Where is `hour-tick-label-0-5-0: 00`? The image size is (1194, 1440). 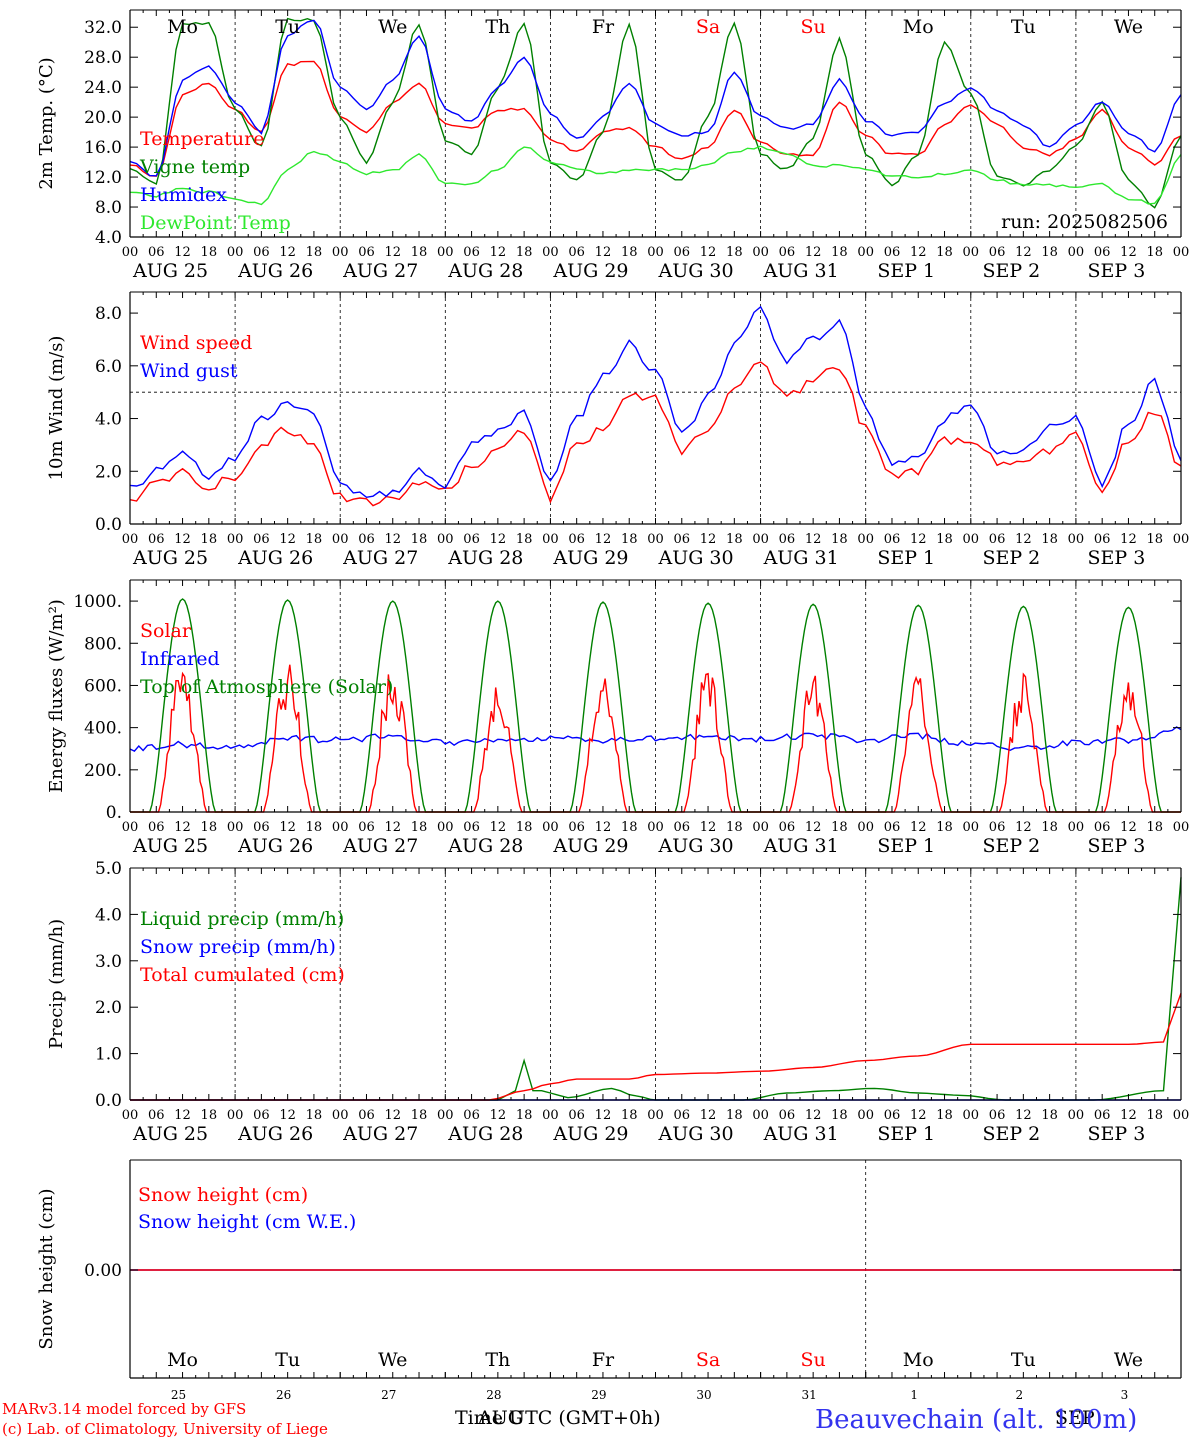
hour-tick-label-0-5-0: 00 is located at coordinates (655, 252).